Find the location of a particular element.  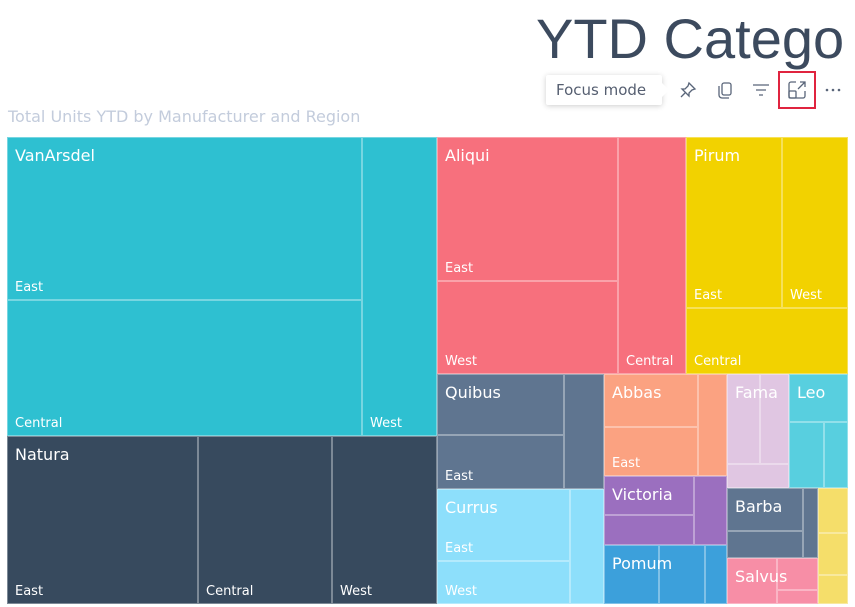

copy-icon is located at coordinates (725, 90).